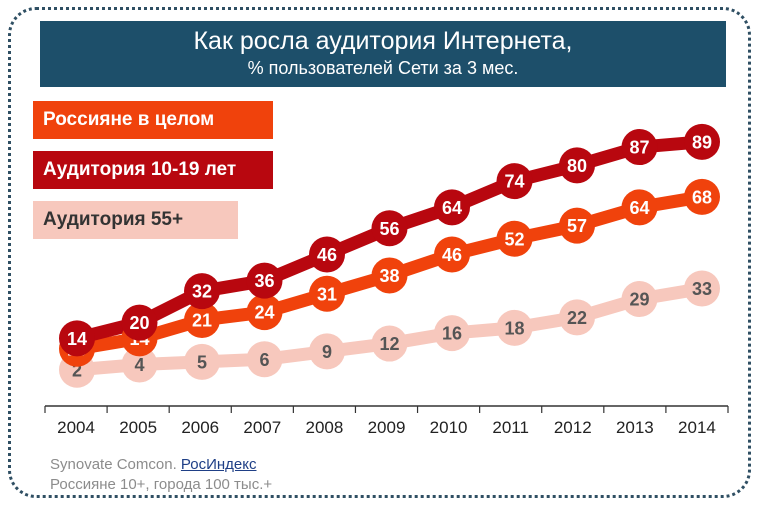  What do you see at coordinates (635, 427) in the screenshot?
I see `x-tick-label: 2013` at bounding box center [635, 427].